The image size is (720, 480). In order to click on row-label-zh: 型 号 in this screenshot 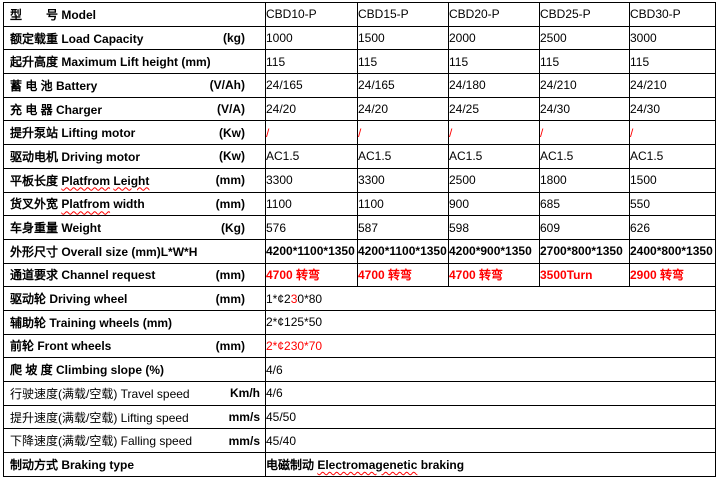, I will do `click(34, 14)`.